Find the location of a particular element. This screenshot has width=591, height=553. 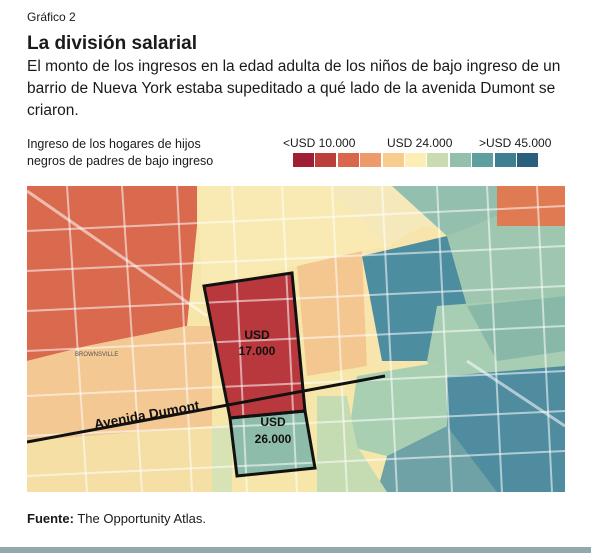

legend-label-high: >USD 45.000 is located at coordinates (515, 143).